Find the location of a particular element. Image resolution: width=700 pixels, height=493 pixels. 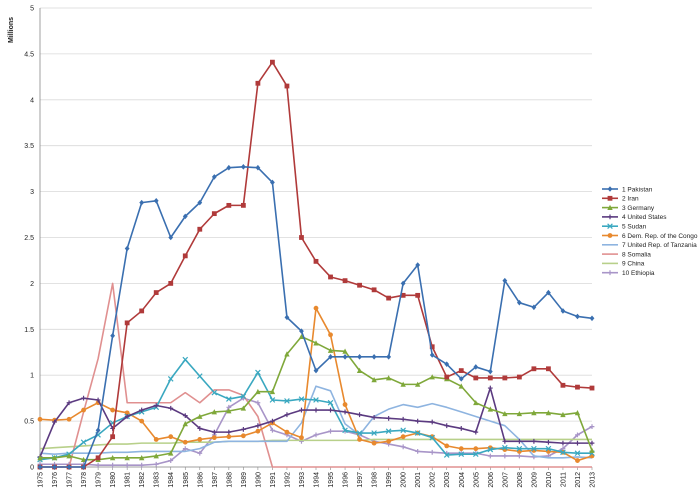

x-tick-label: 1986 is located at coordinates (200, 480).